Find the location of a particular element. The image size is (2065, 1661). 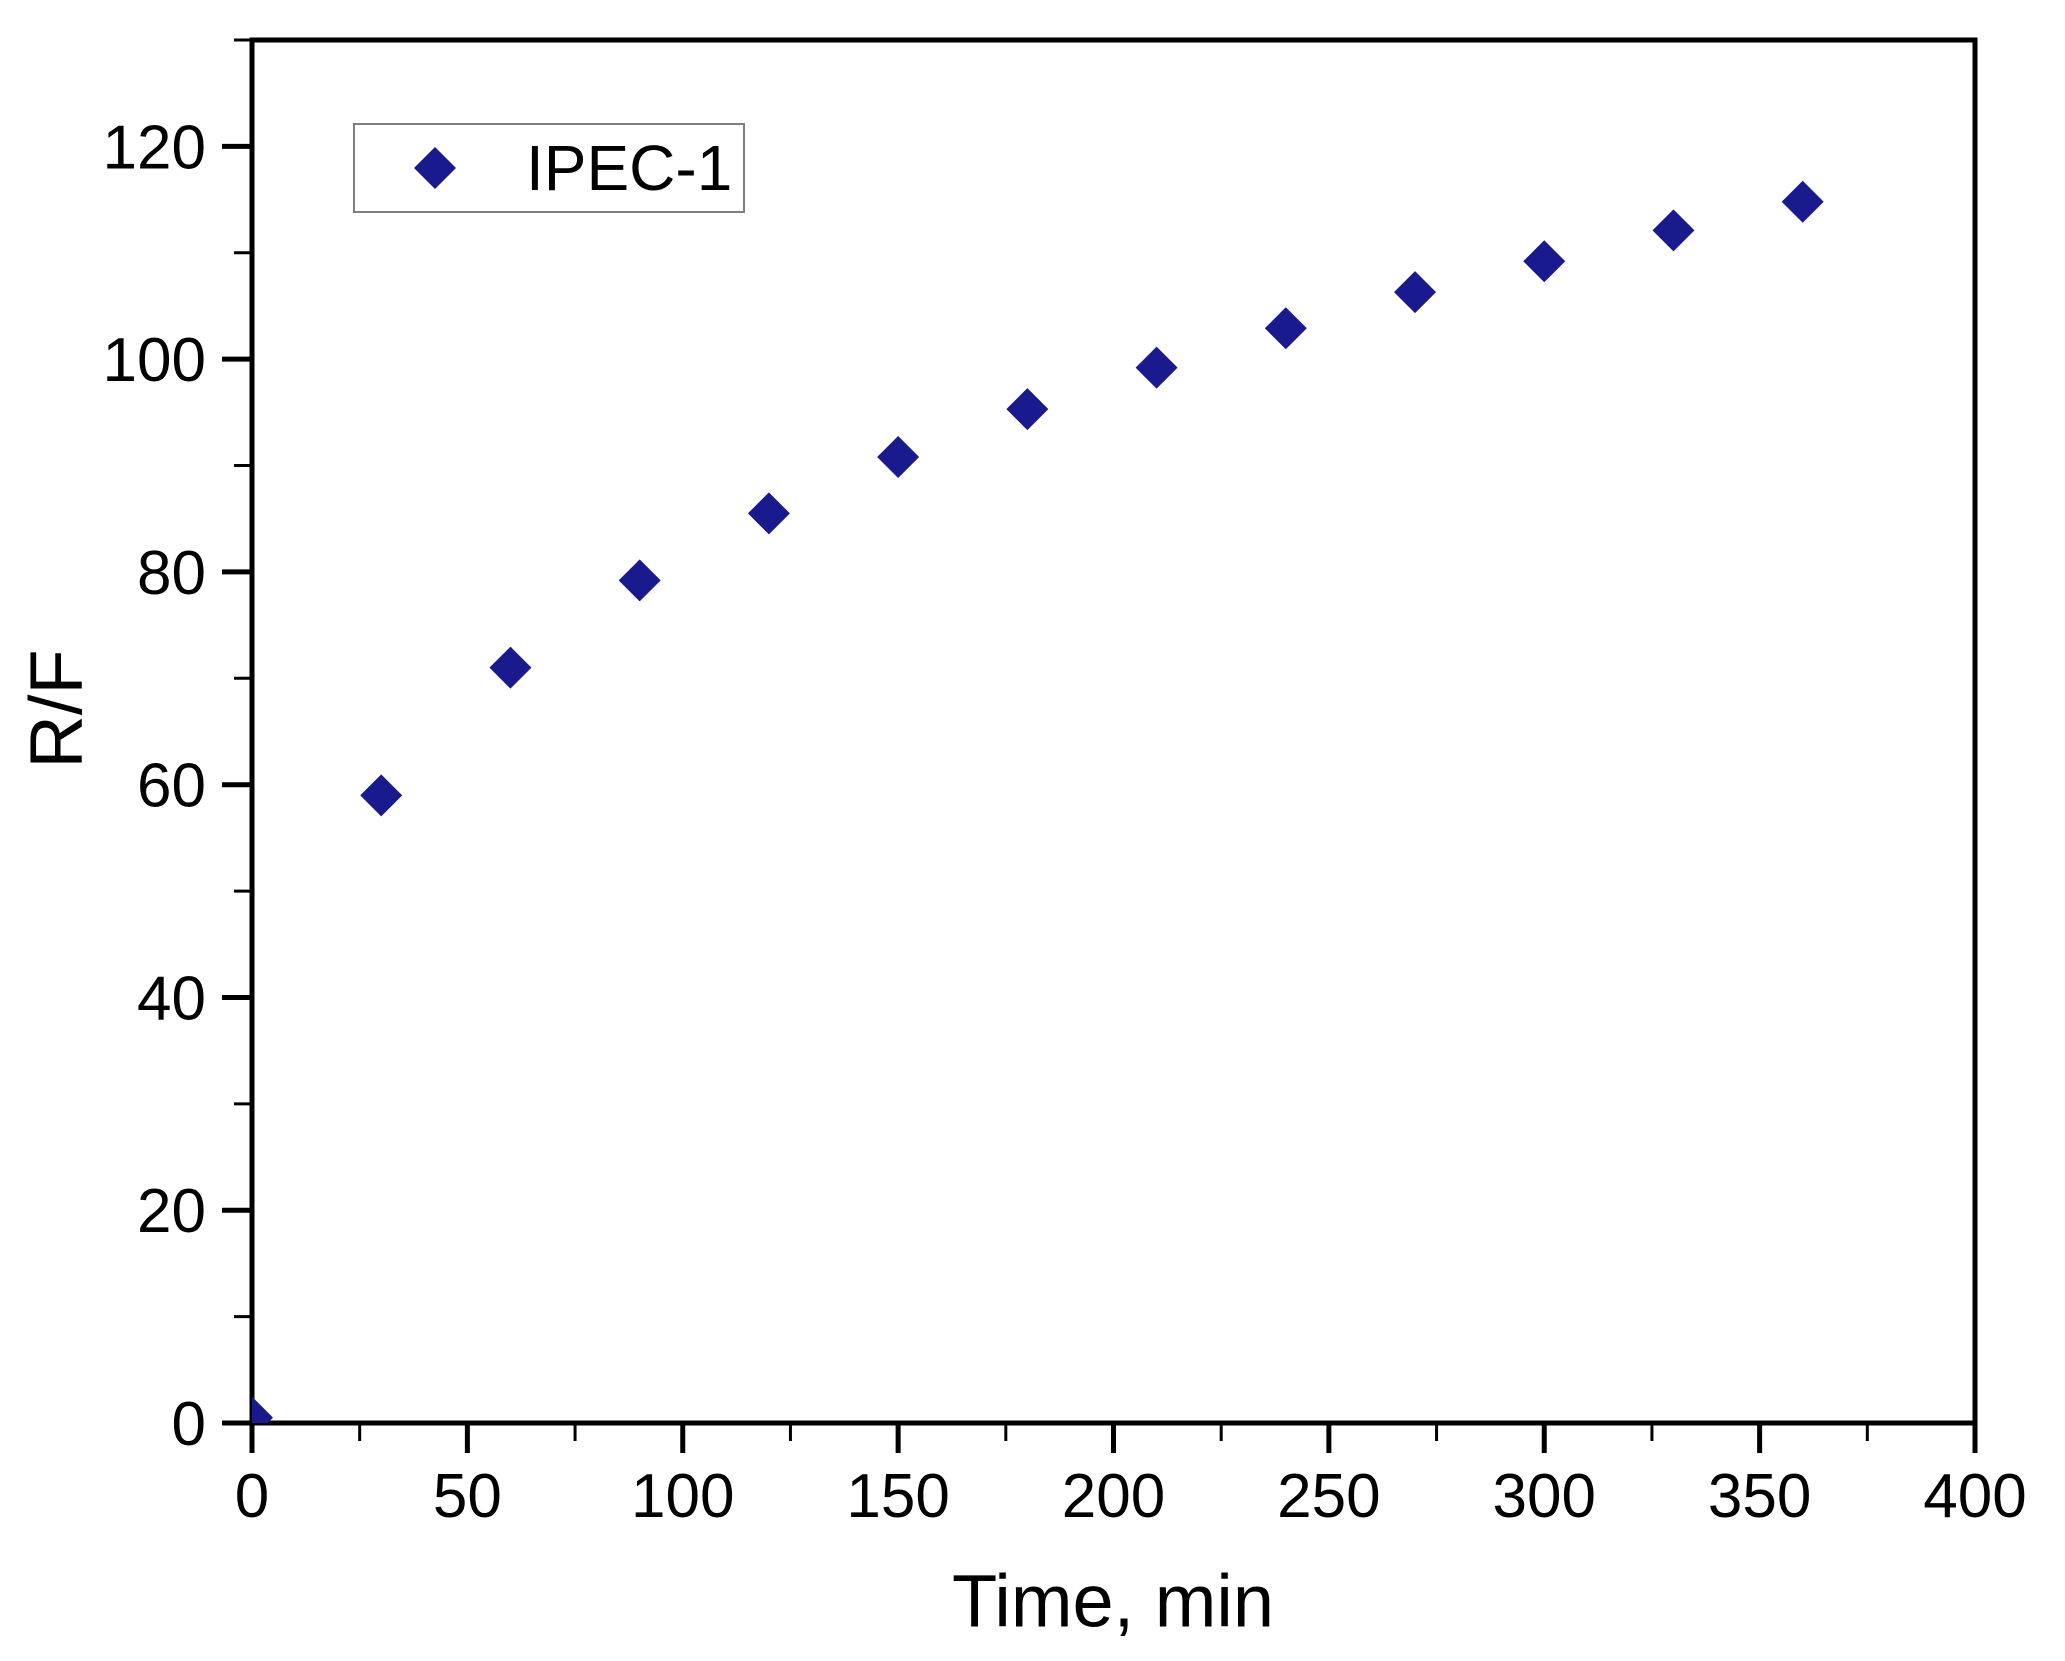

x-tick-label: 350 is located at coordinates (1759, 1496).